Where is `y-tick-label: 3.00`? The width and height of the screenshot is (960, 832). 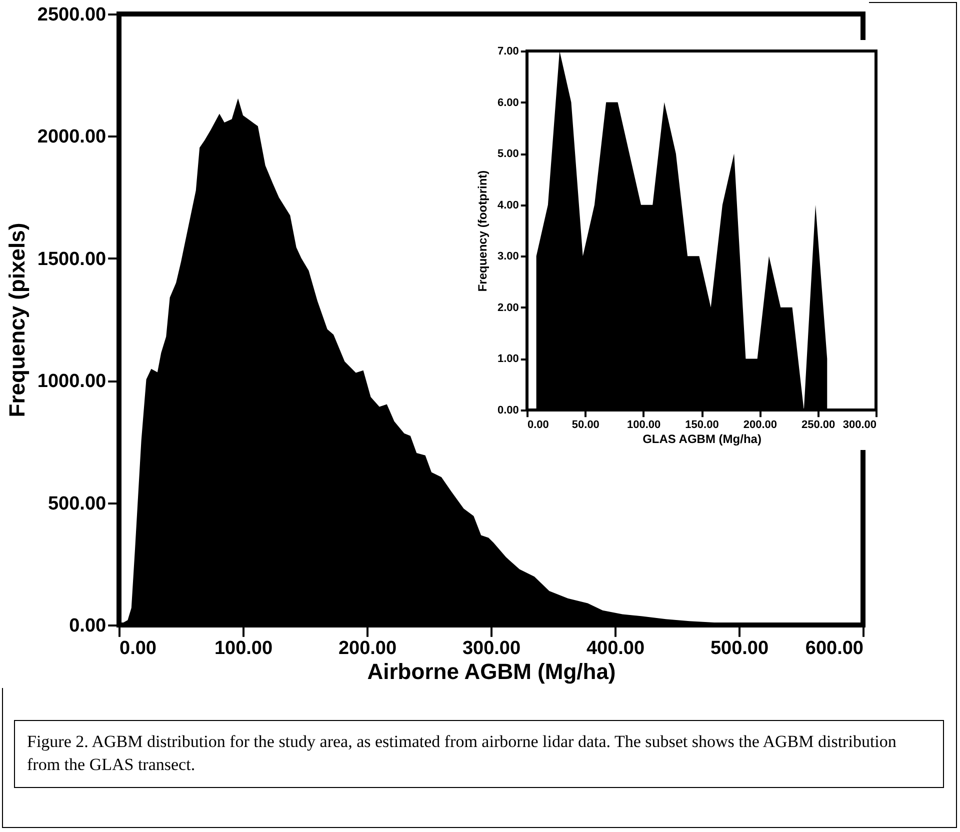 y-tick-label: 3.00 is located at coordinates (508, 256).